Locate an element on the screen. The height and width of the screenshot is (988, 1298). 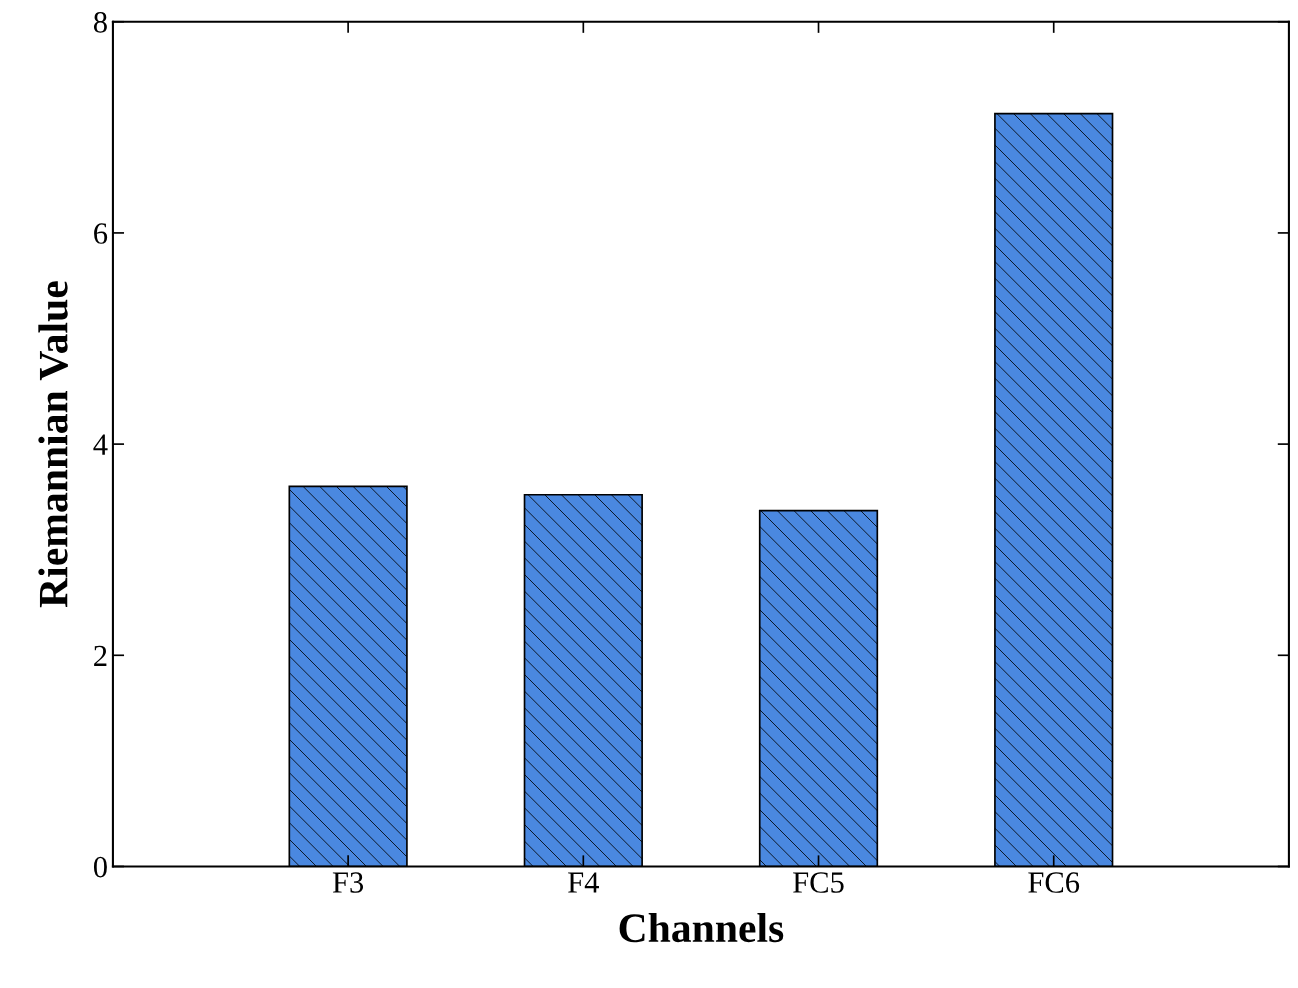
y-tick-label: 6 is located at coordinates (101, 233).